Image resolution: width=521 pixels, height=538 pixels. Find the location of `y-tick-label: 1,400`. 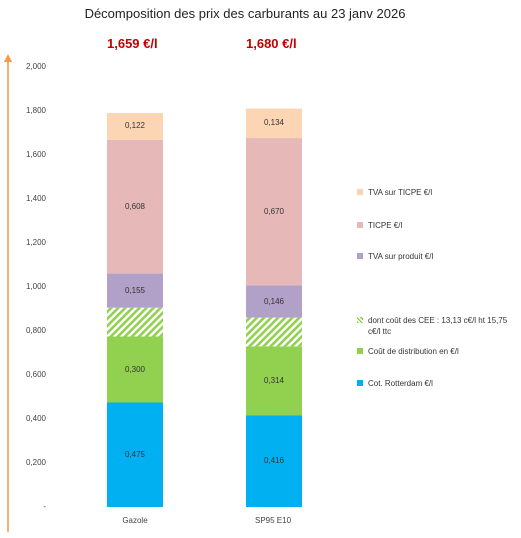

y-tick-label: 1,400 is located at coordinates (35, 198).